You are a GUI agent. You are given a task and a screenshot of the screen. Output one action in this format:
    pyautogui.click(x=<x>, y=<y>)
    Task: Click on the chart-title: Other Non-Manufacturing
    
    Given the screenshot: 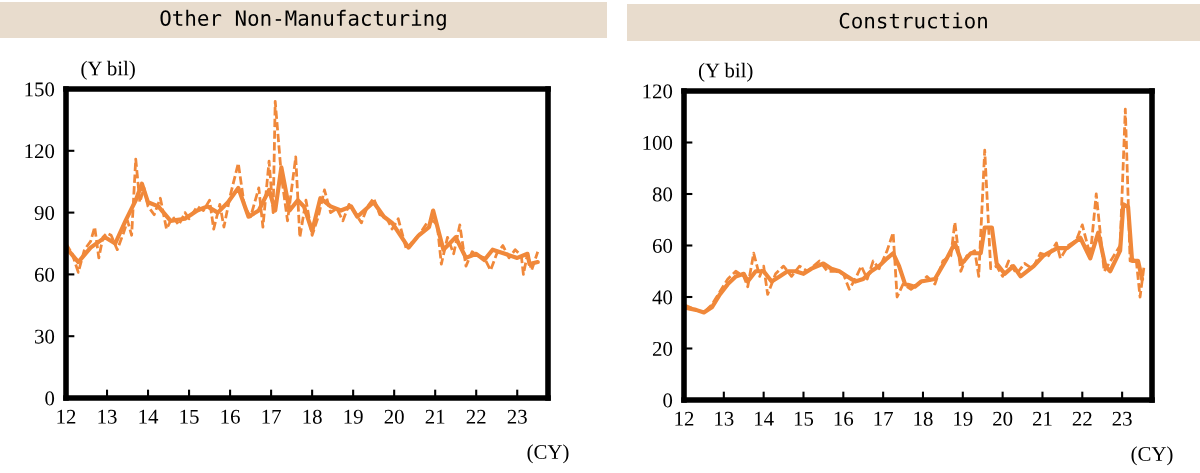 What is the action you would take?
    pyautogui.click(x=303, y=20)
    